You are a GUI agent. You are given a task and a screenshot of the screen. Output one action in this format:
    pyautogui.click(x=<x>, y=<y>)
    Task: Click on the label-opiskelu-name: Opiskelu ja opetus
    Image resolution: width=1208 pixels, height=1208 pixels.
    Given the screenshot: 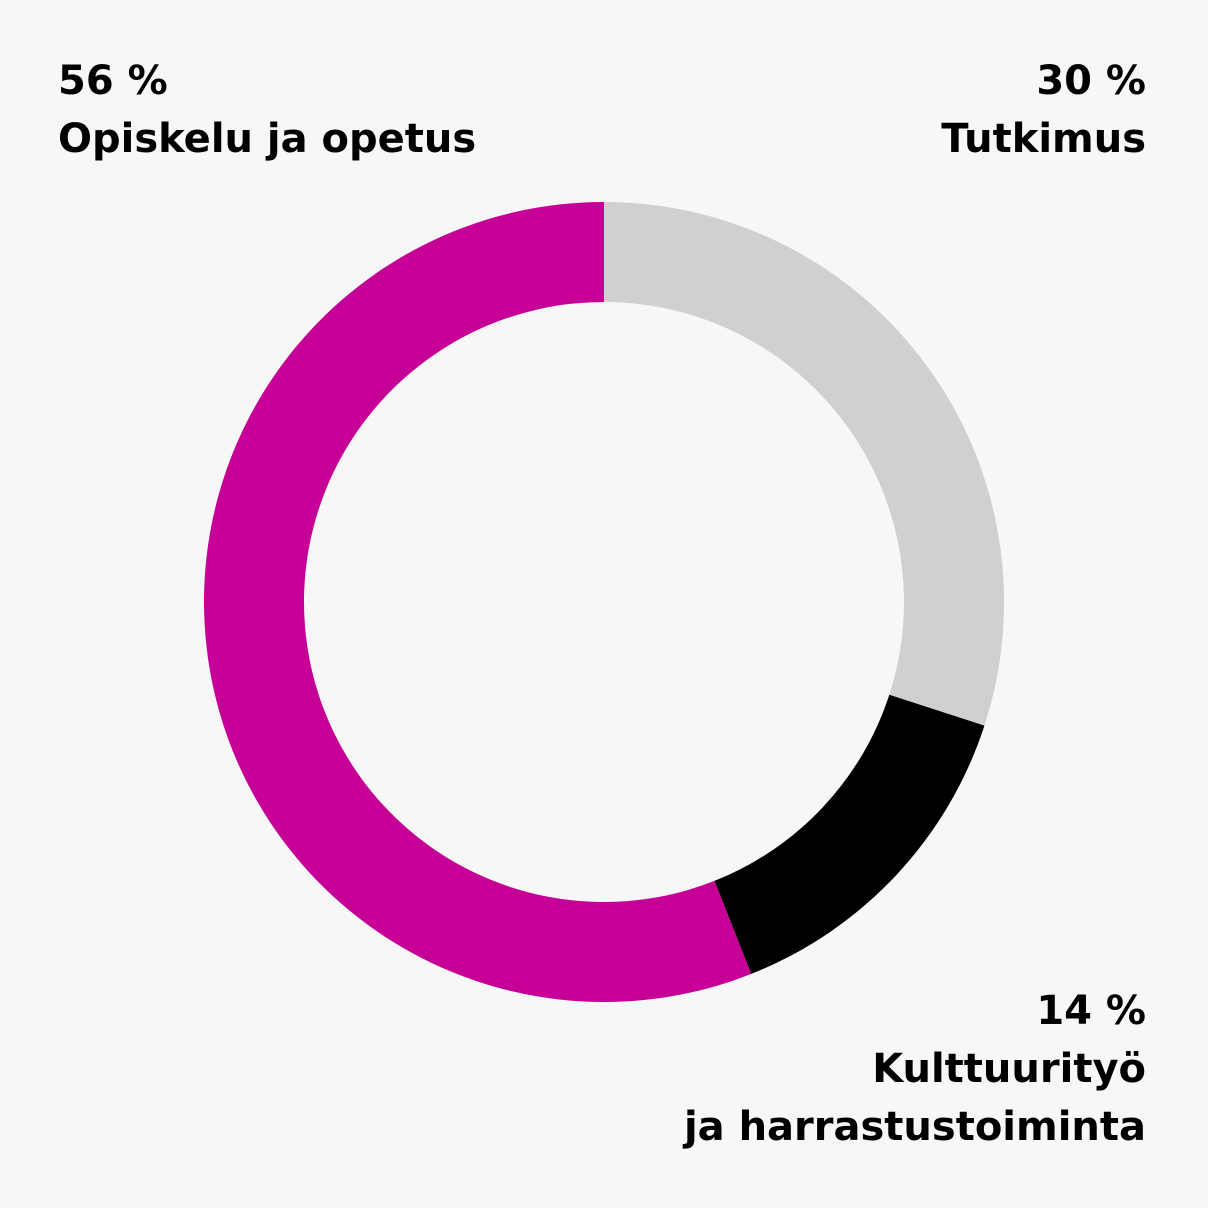 What is the action you would take?
    pyautogui.click(x=267, y=139)
    